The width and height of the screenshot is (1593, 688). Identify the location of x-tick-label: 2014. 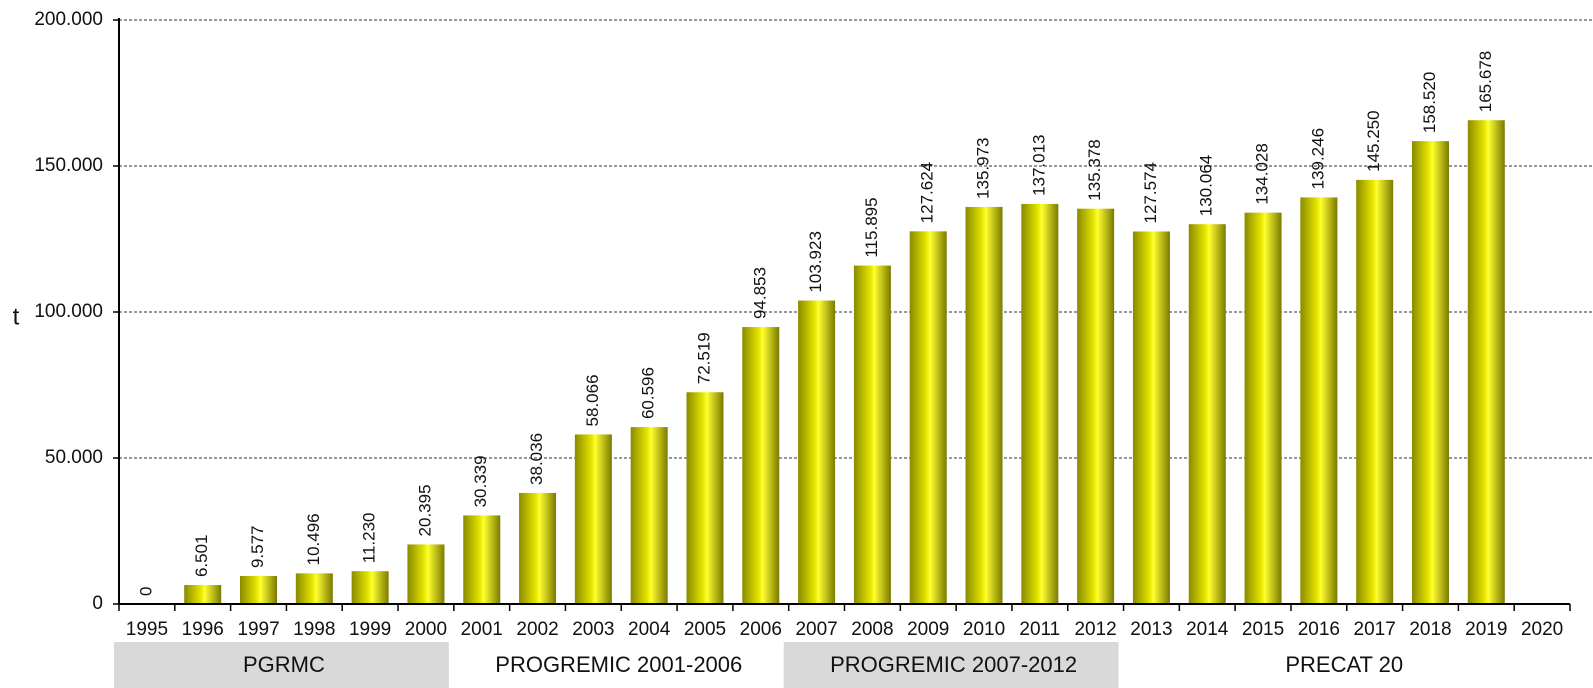
(1207, 629).